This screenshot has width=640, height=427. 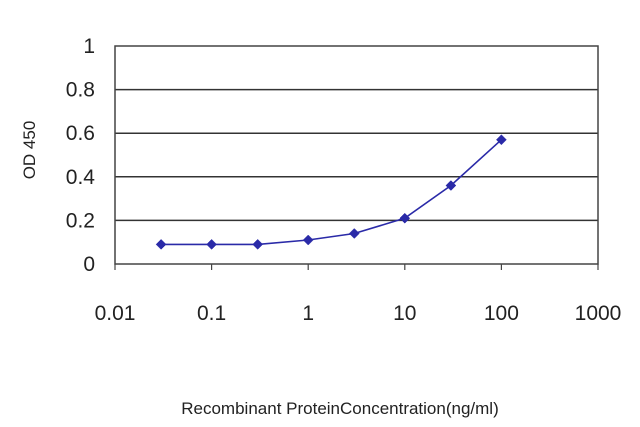 I want to click on y-tick-label: 1, so click(x=89, y=46).